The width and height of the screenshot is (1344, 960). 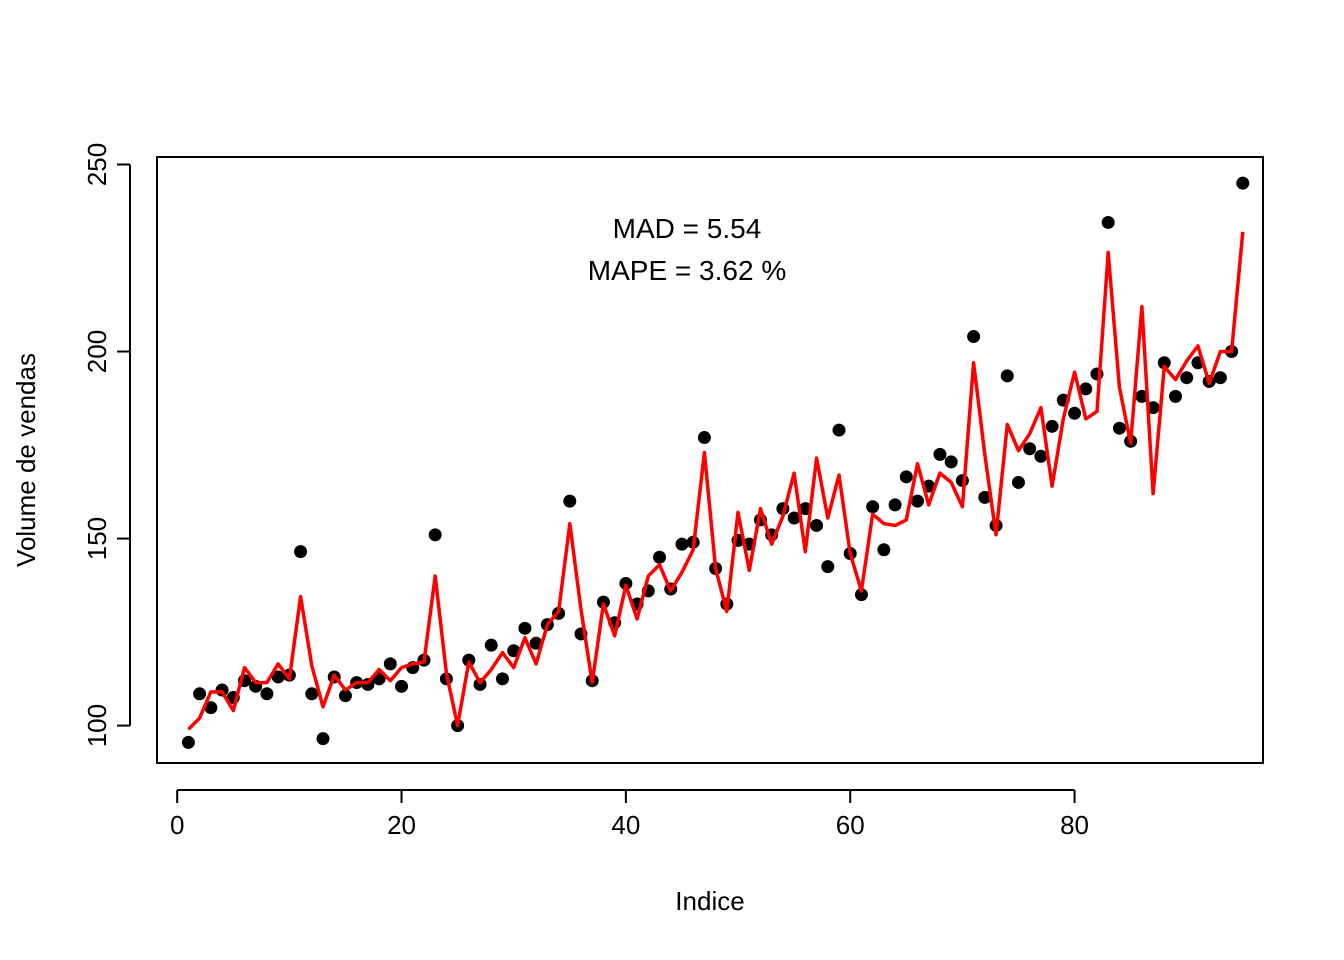 What do you see at coordinates (1074, 825) in the screenshot?
I see `x-tick-label: 80` at bounding box center [1074, 825].